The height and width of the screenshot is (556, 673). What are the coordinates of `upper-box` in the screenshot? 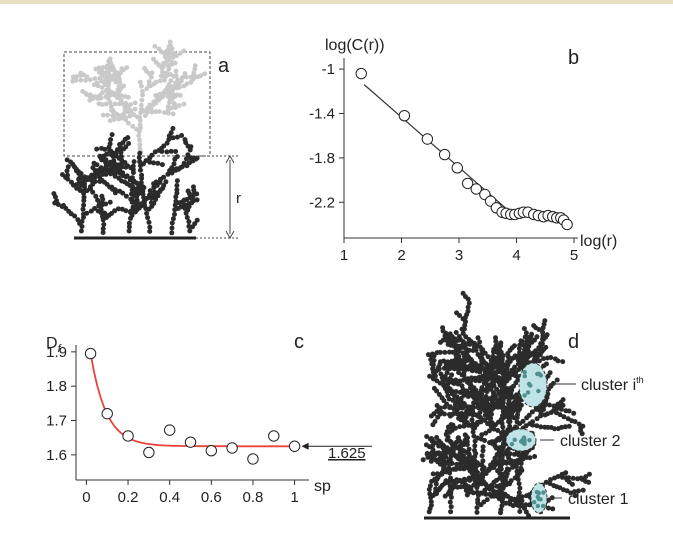 It's located at (137, 104).